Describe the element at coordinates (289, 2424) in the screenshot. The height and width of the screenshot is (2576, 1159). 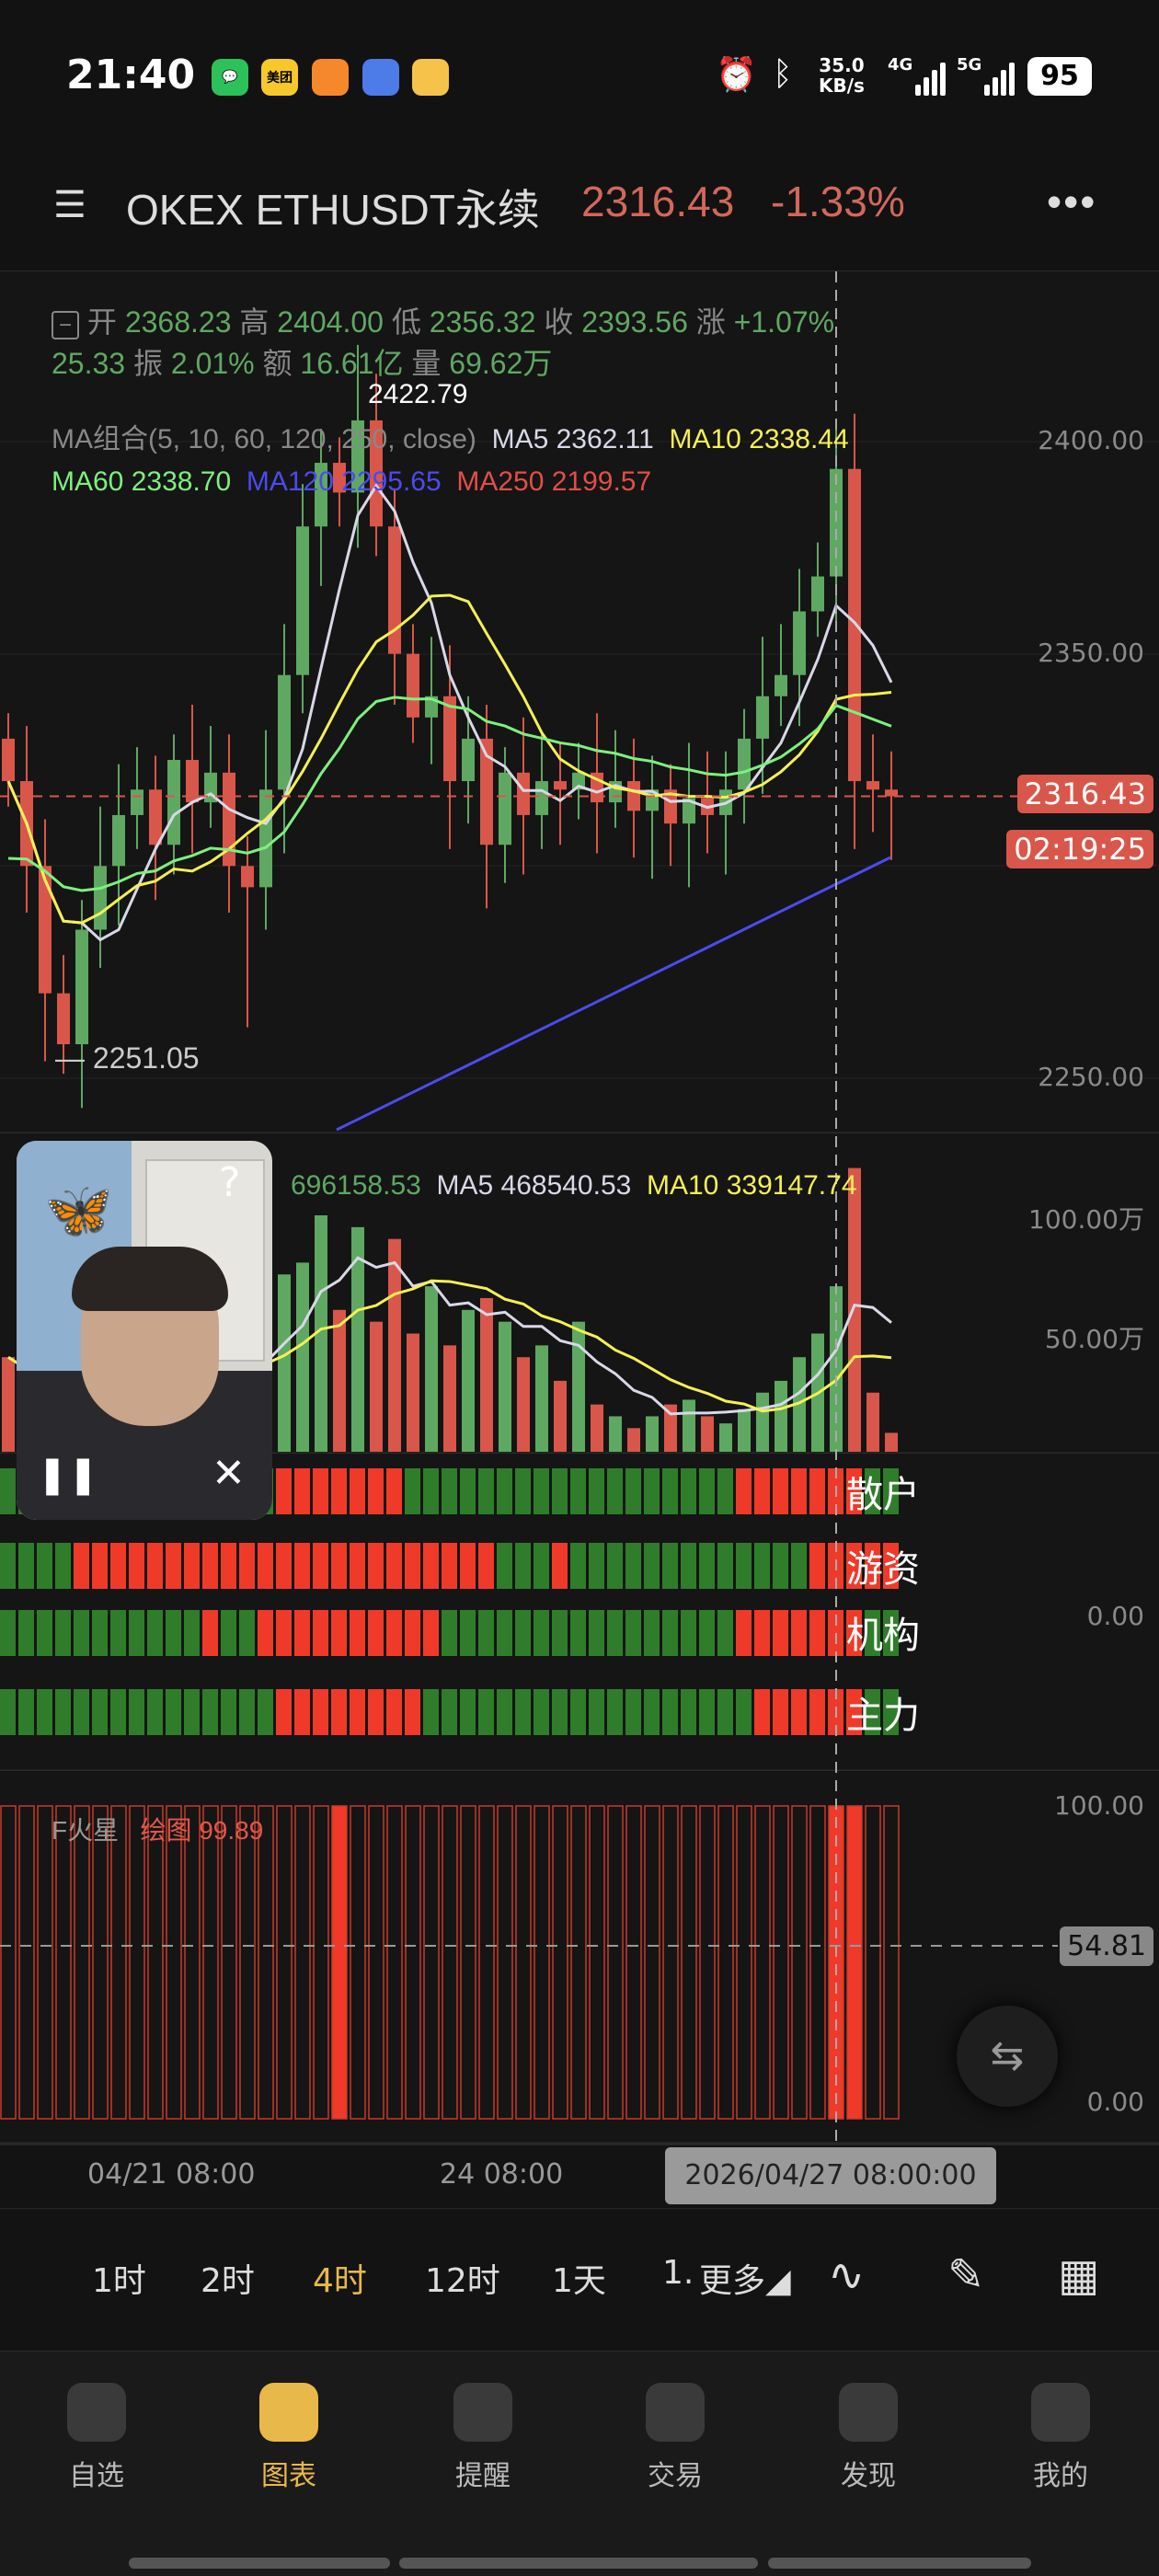
I see `nav-item-1: 图表` at that location.